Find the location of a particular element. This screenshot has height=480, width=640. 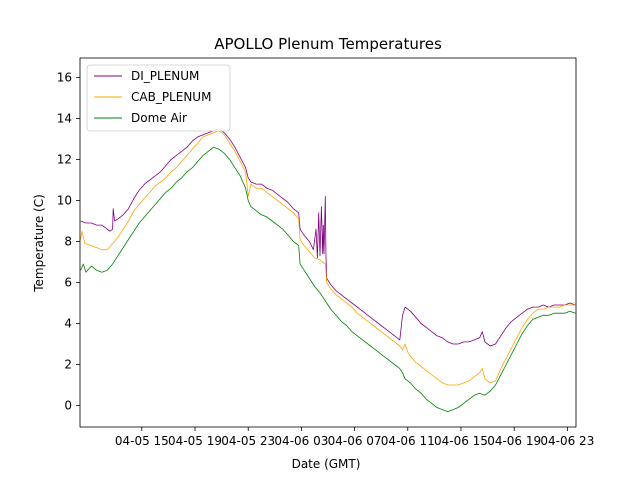

y-tick-label: 16 is located at coordinates (64, 77).